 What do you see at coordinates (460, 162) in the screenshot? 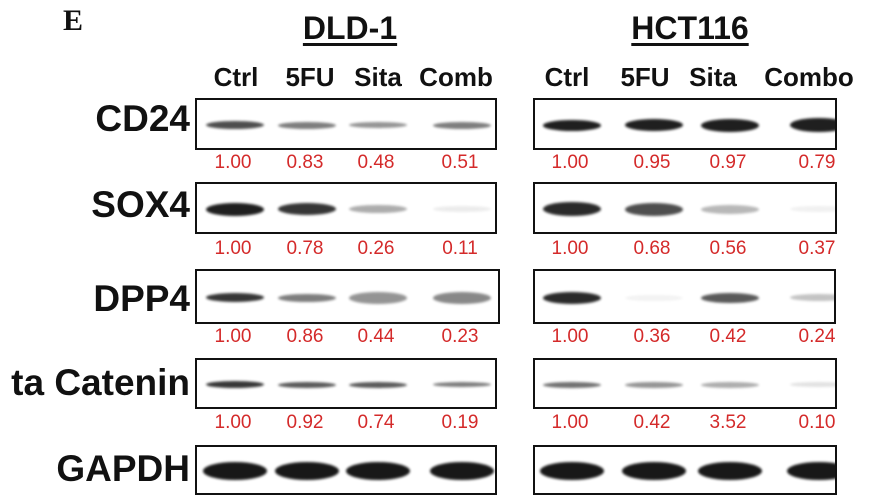
I see `quant-value: 0.51` at bounding box center [460, 162].